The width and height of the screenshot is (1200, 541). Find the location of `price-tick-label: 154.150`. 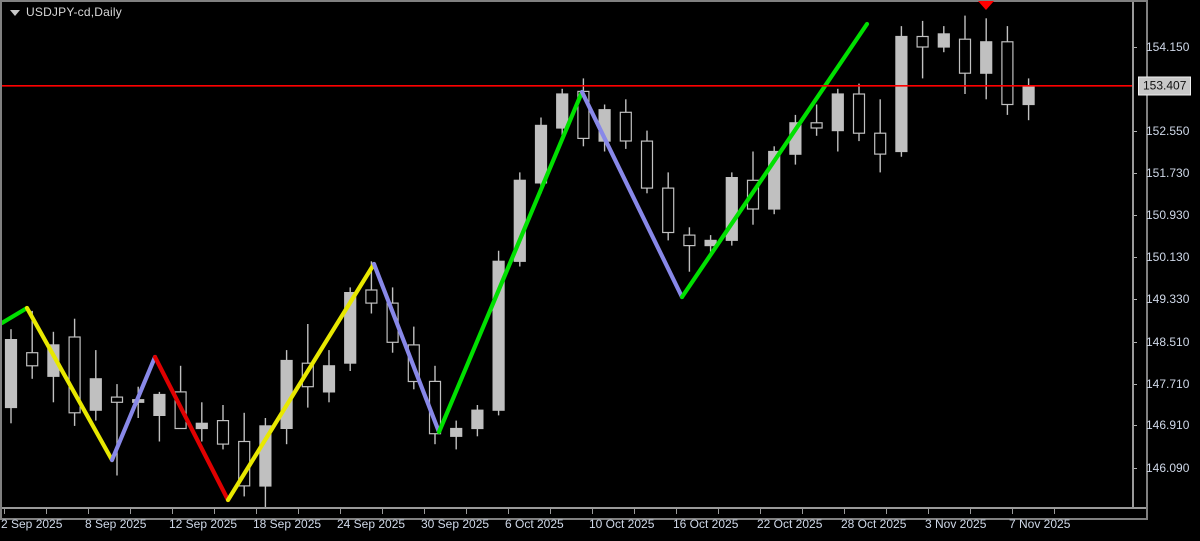

price-tick-label: 154.150 is located at coordinates (1168, 47).